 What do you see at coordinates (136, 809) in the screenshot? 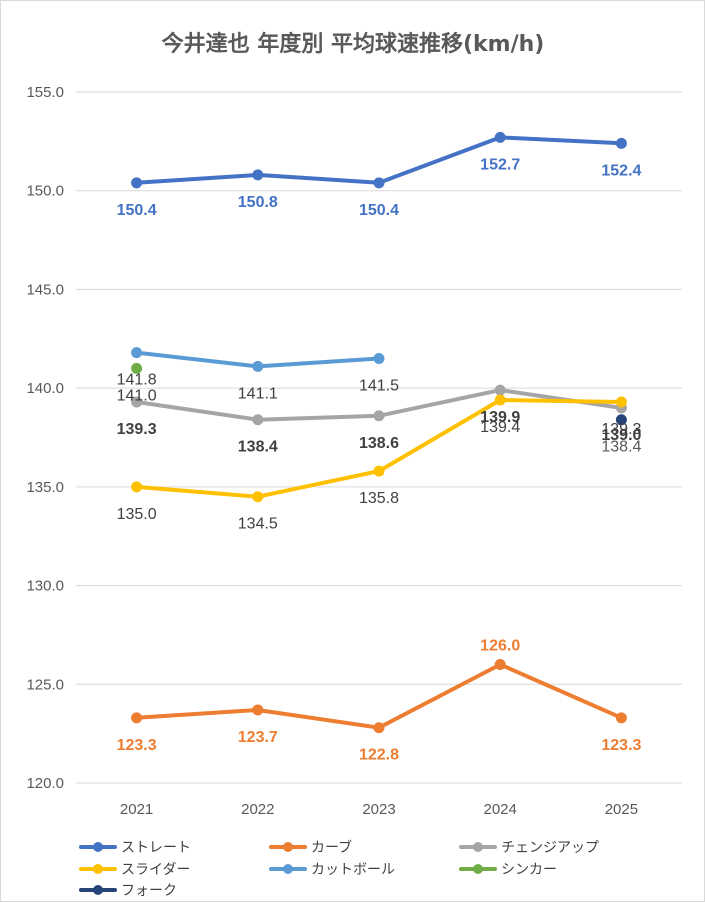
I see `x-tick-label: 2021` at bounding box center [136, 809].